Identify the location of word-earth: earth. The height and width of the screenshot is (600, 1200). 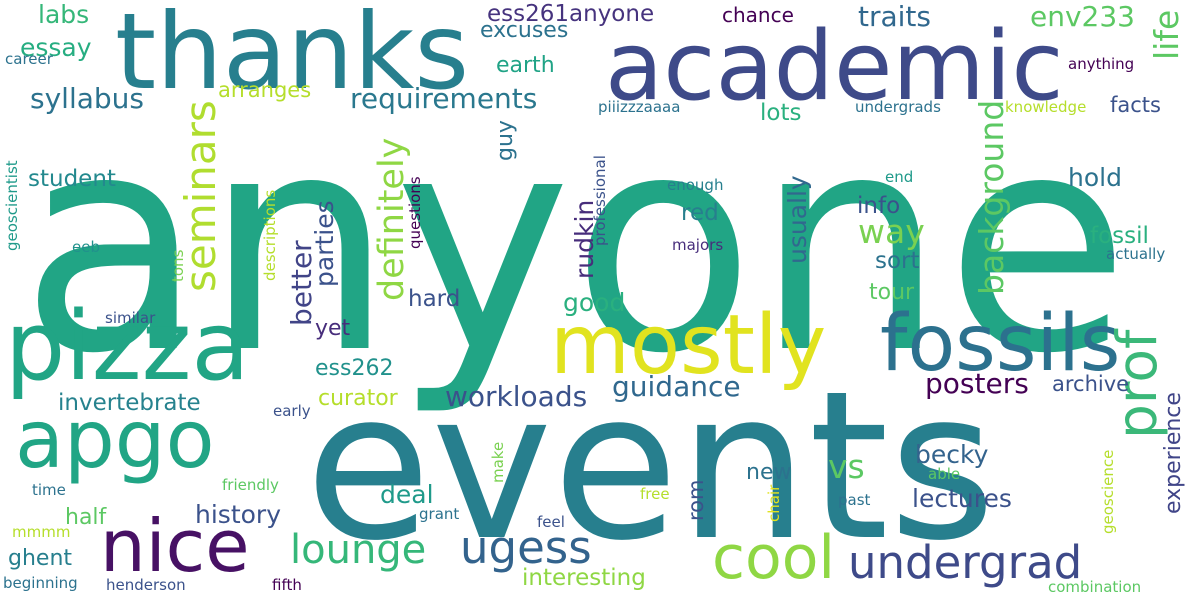
(525, 65).